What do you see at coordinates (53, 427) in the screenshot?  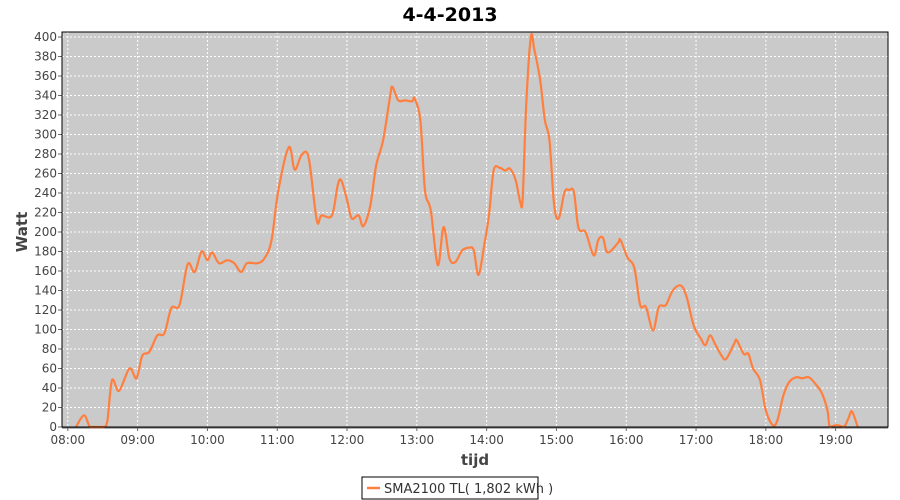 I see `y-tick-label: 0` at bounding box center [53, 427].